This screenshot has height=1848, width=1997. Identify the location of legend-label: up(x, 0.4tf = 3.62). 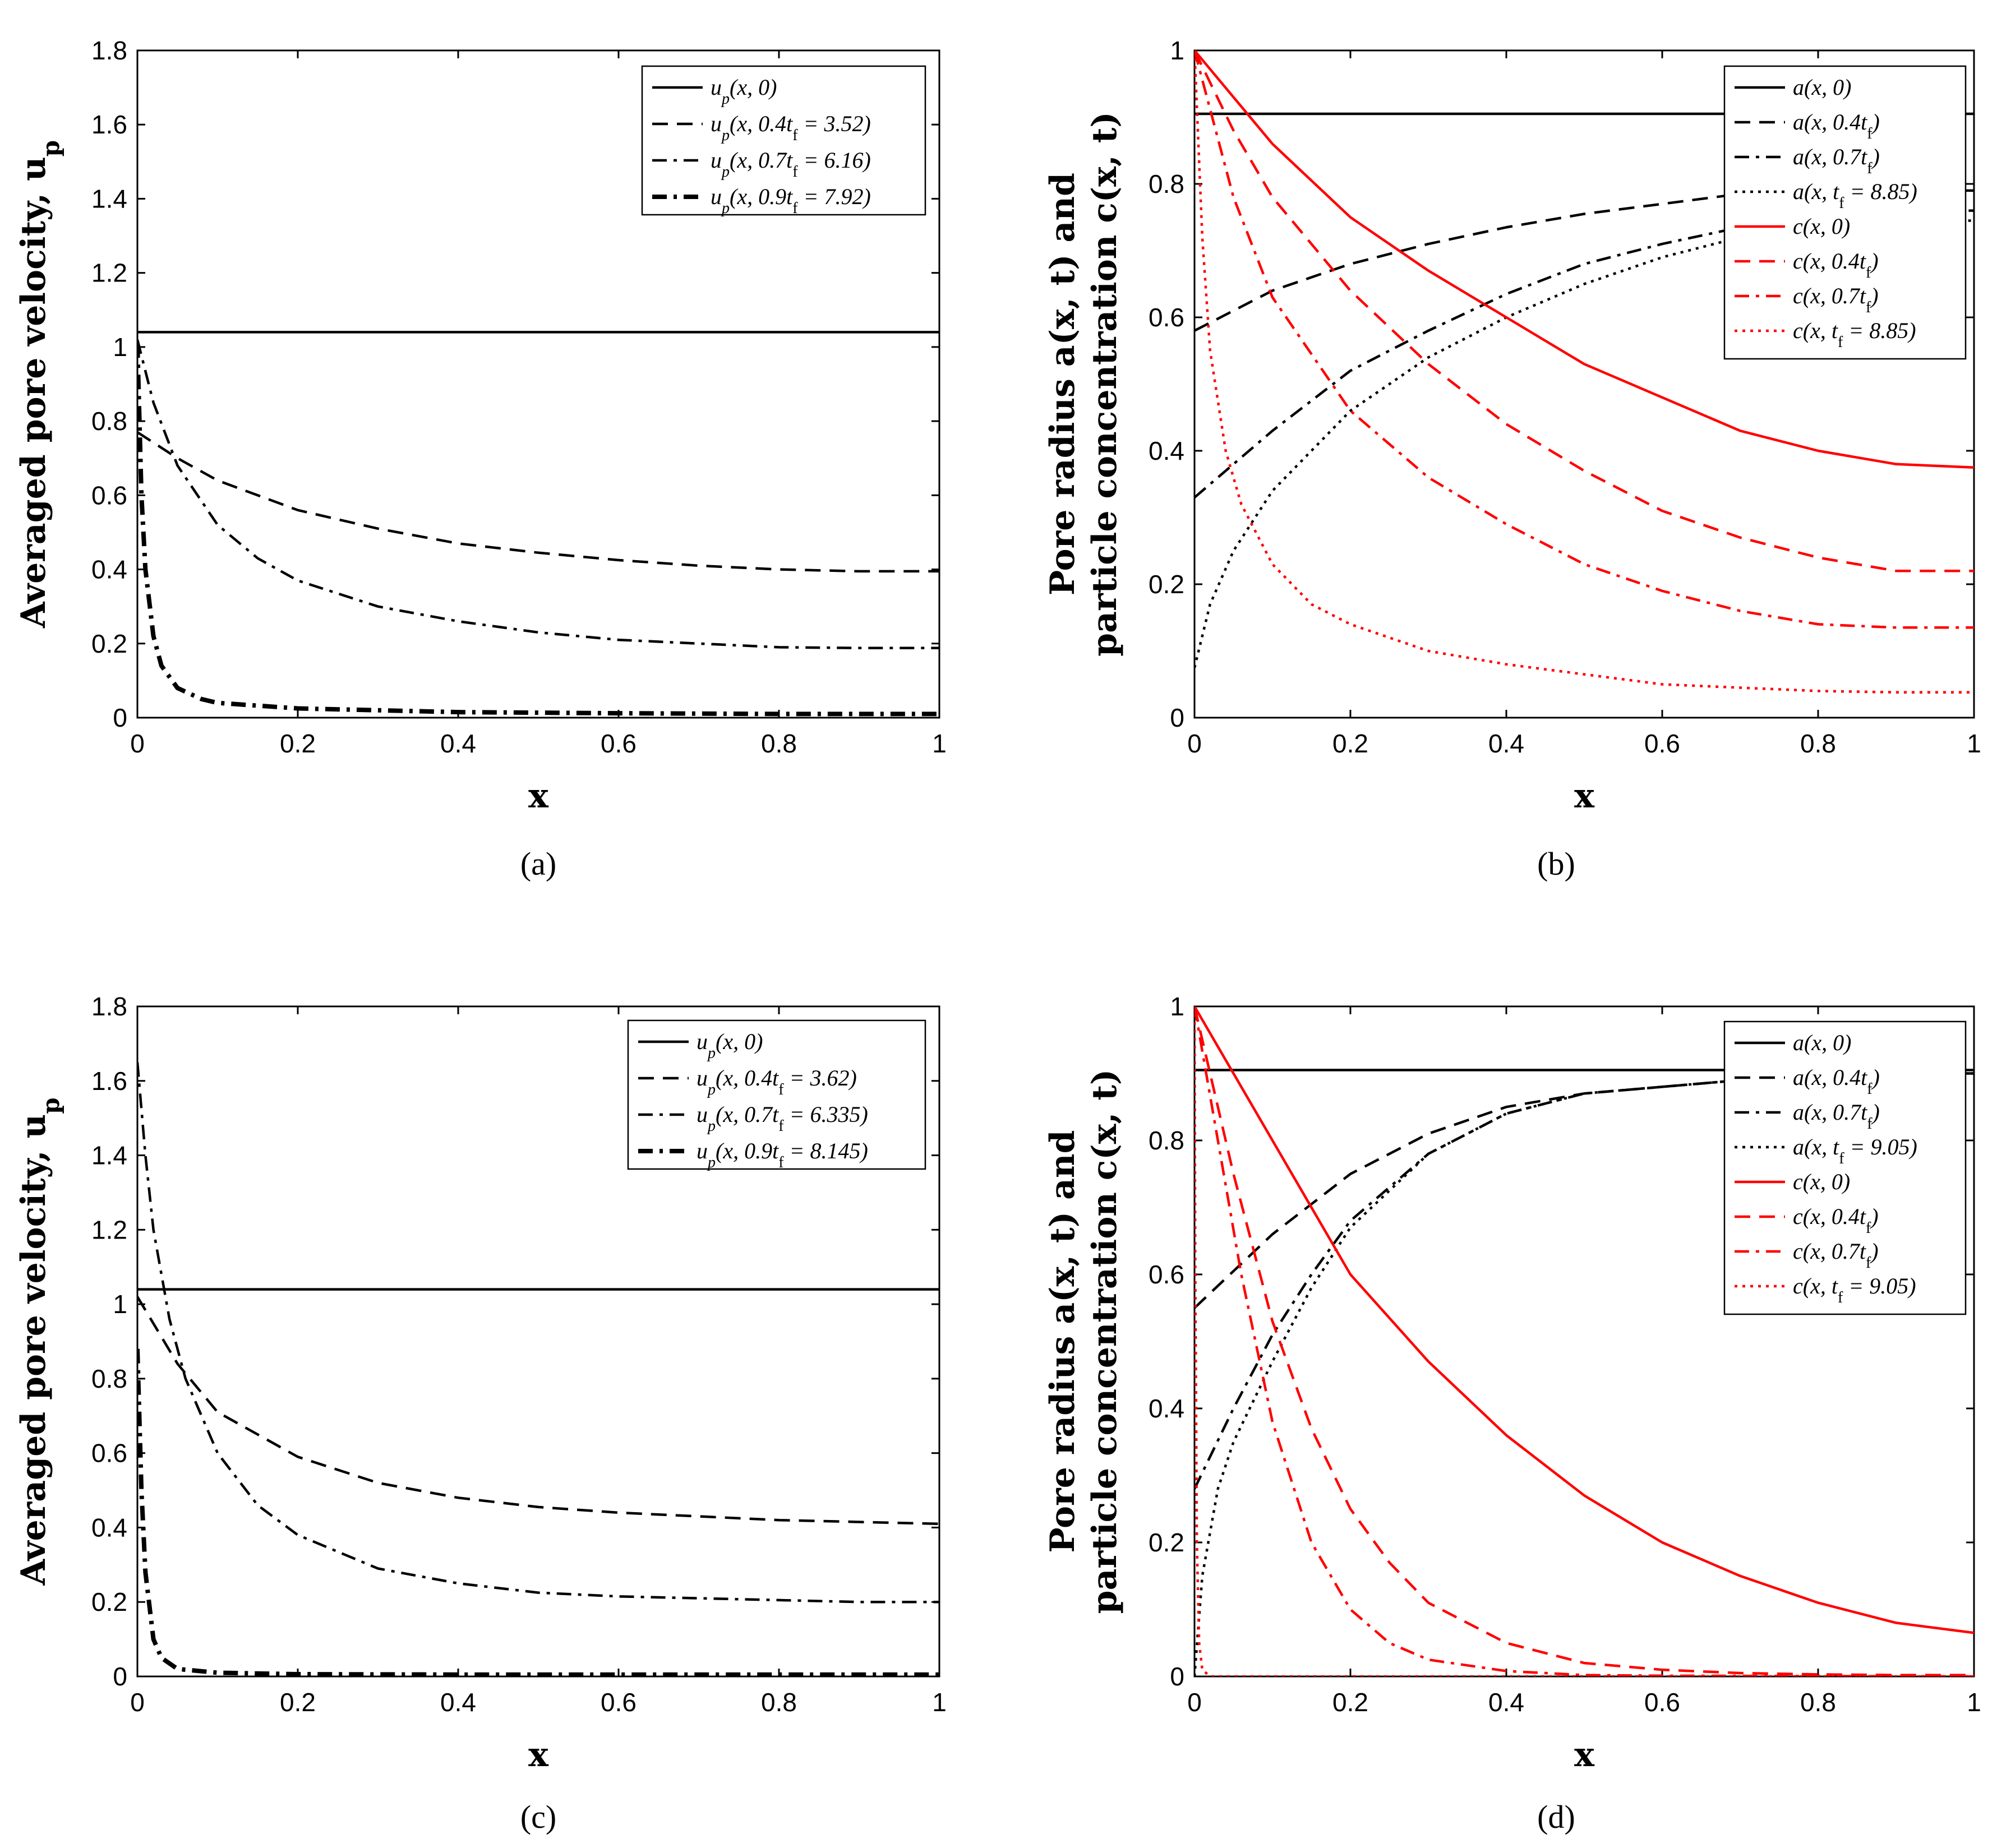
(777, 1081).